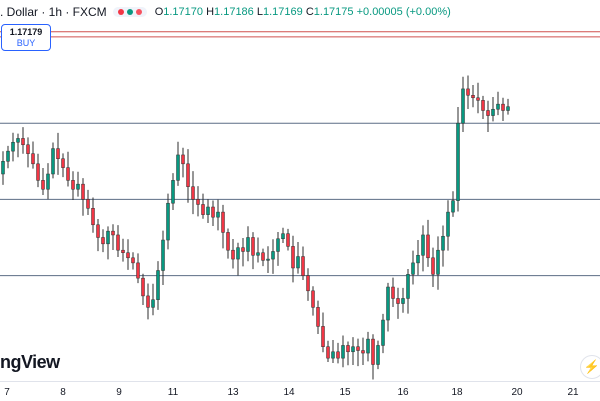  Describe the element at coordinates (333, 12) in the screenshot. I see `close-value: 1.17175` at that location.